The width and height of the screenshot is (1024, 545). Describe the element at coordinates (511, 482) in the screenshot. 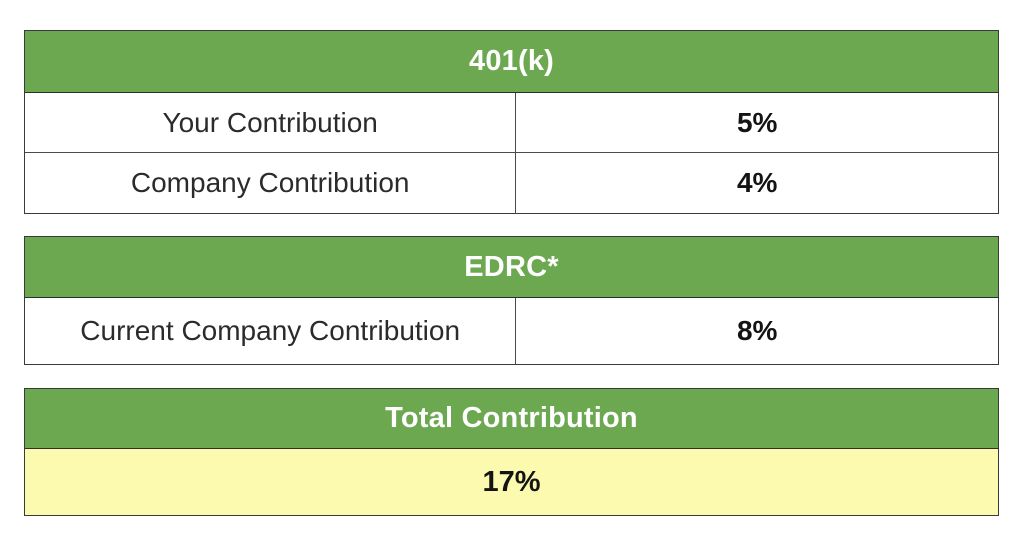

I see `total-contribution-value: 17%` at that location.